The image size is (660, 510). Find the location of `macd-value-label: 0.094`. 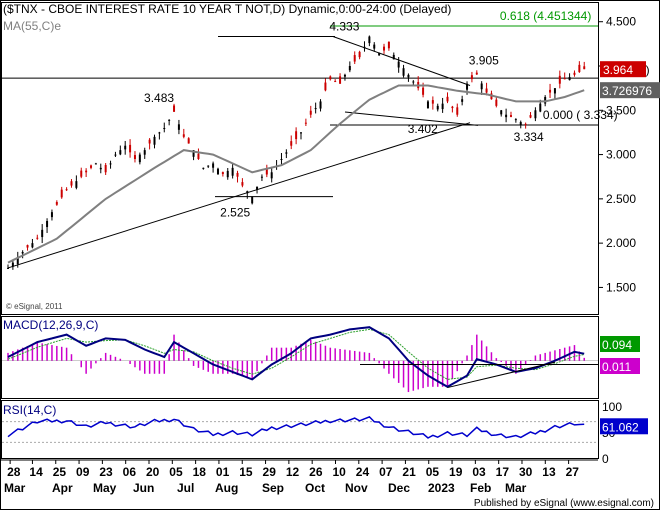

macd-value-label: 0.094 is located at coordinates (617, 345).